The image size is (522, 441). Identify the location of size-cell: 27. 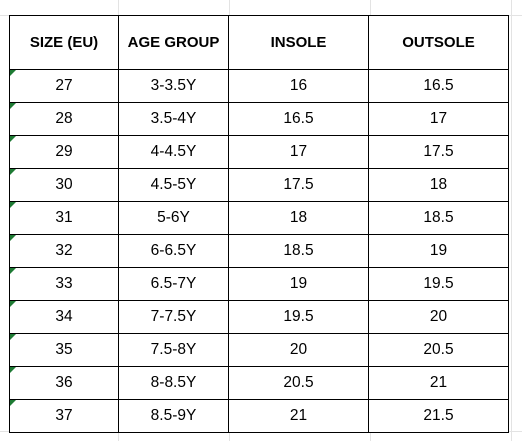
(64, 86).